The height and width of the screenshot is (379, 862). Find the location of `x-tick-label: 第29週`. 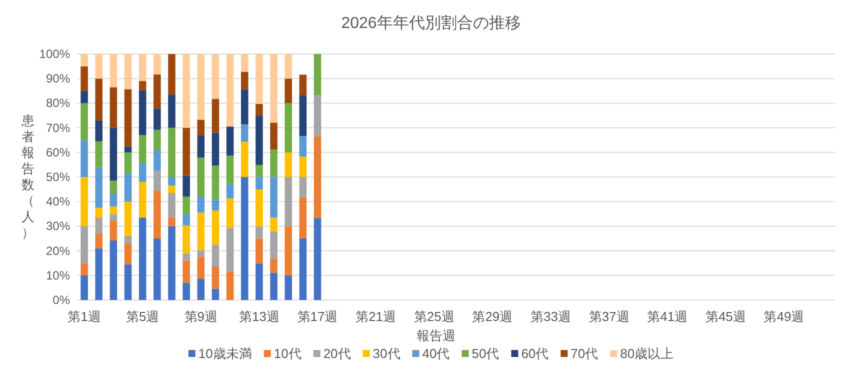

x-tick-label: 第29週 is located at coordinates (492, 316).